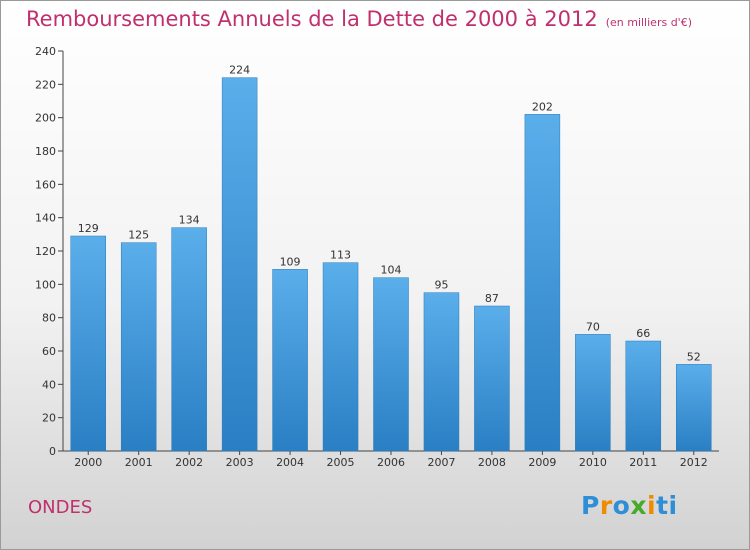 This screenshot has height=550, width=750. I want to click on bar-value-label: 109, so click(290, 261).